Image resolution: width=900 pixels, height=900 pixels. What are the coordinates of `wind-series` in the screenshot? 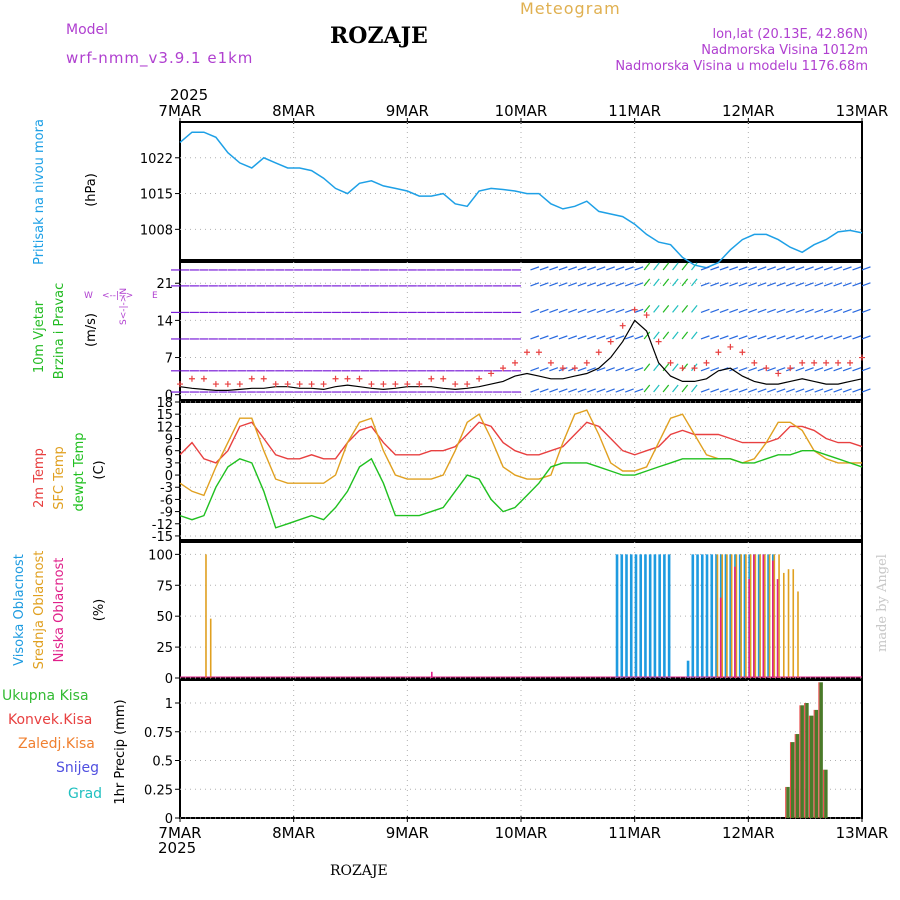 It's located at (521, 327).